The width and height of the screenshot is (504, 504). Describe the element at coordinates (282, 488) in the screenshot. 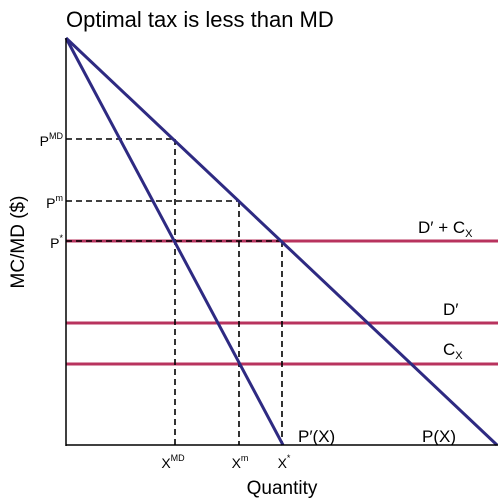

I see `x-axis-title: Quantity` at that location.